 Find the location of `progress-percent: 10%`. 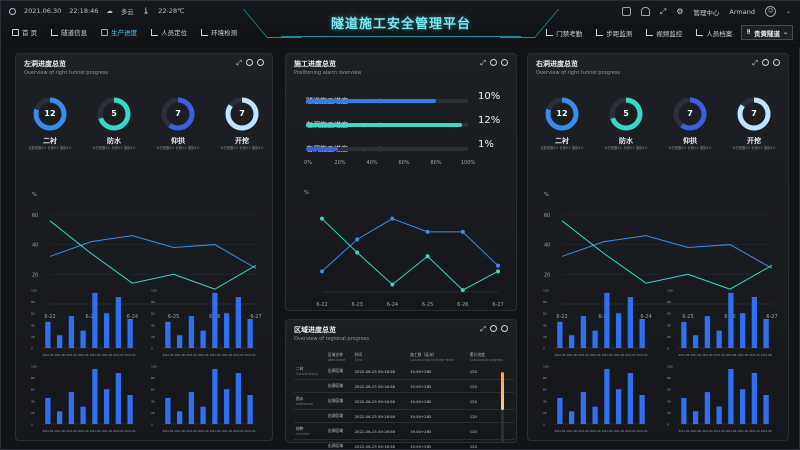

progress-percent: 10% is located at coordinates (489, 96).